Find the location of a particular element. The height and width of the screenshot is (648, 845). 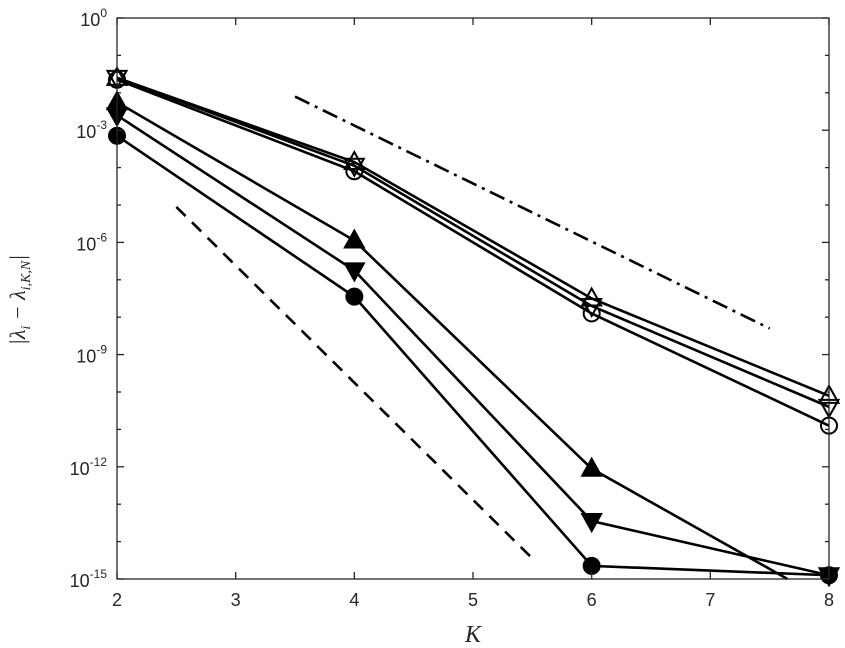

x-tick-label: 3 is located at coordinates (236, 600).